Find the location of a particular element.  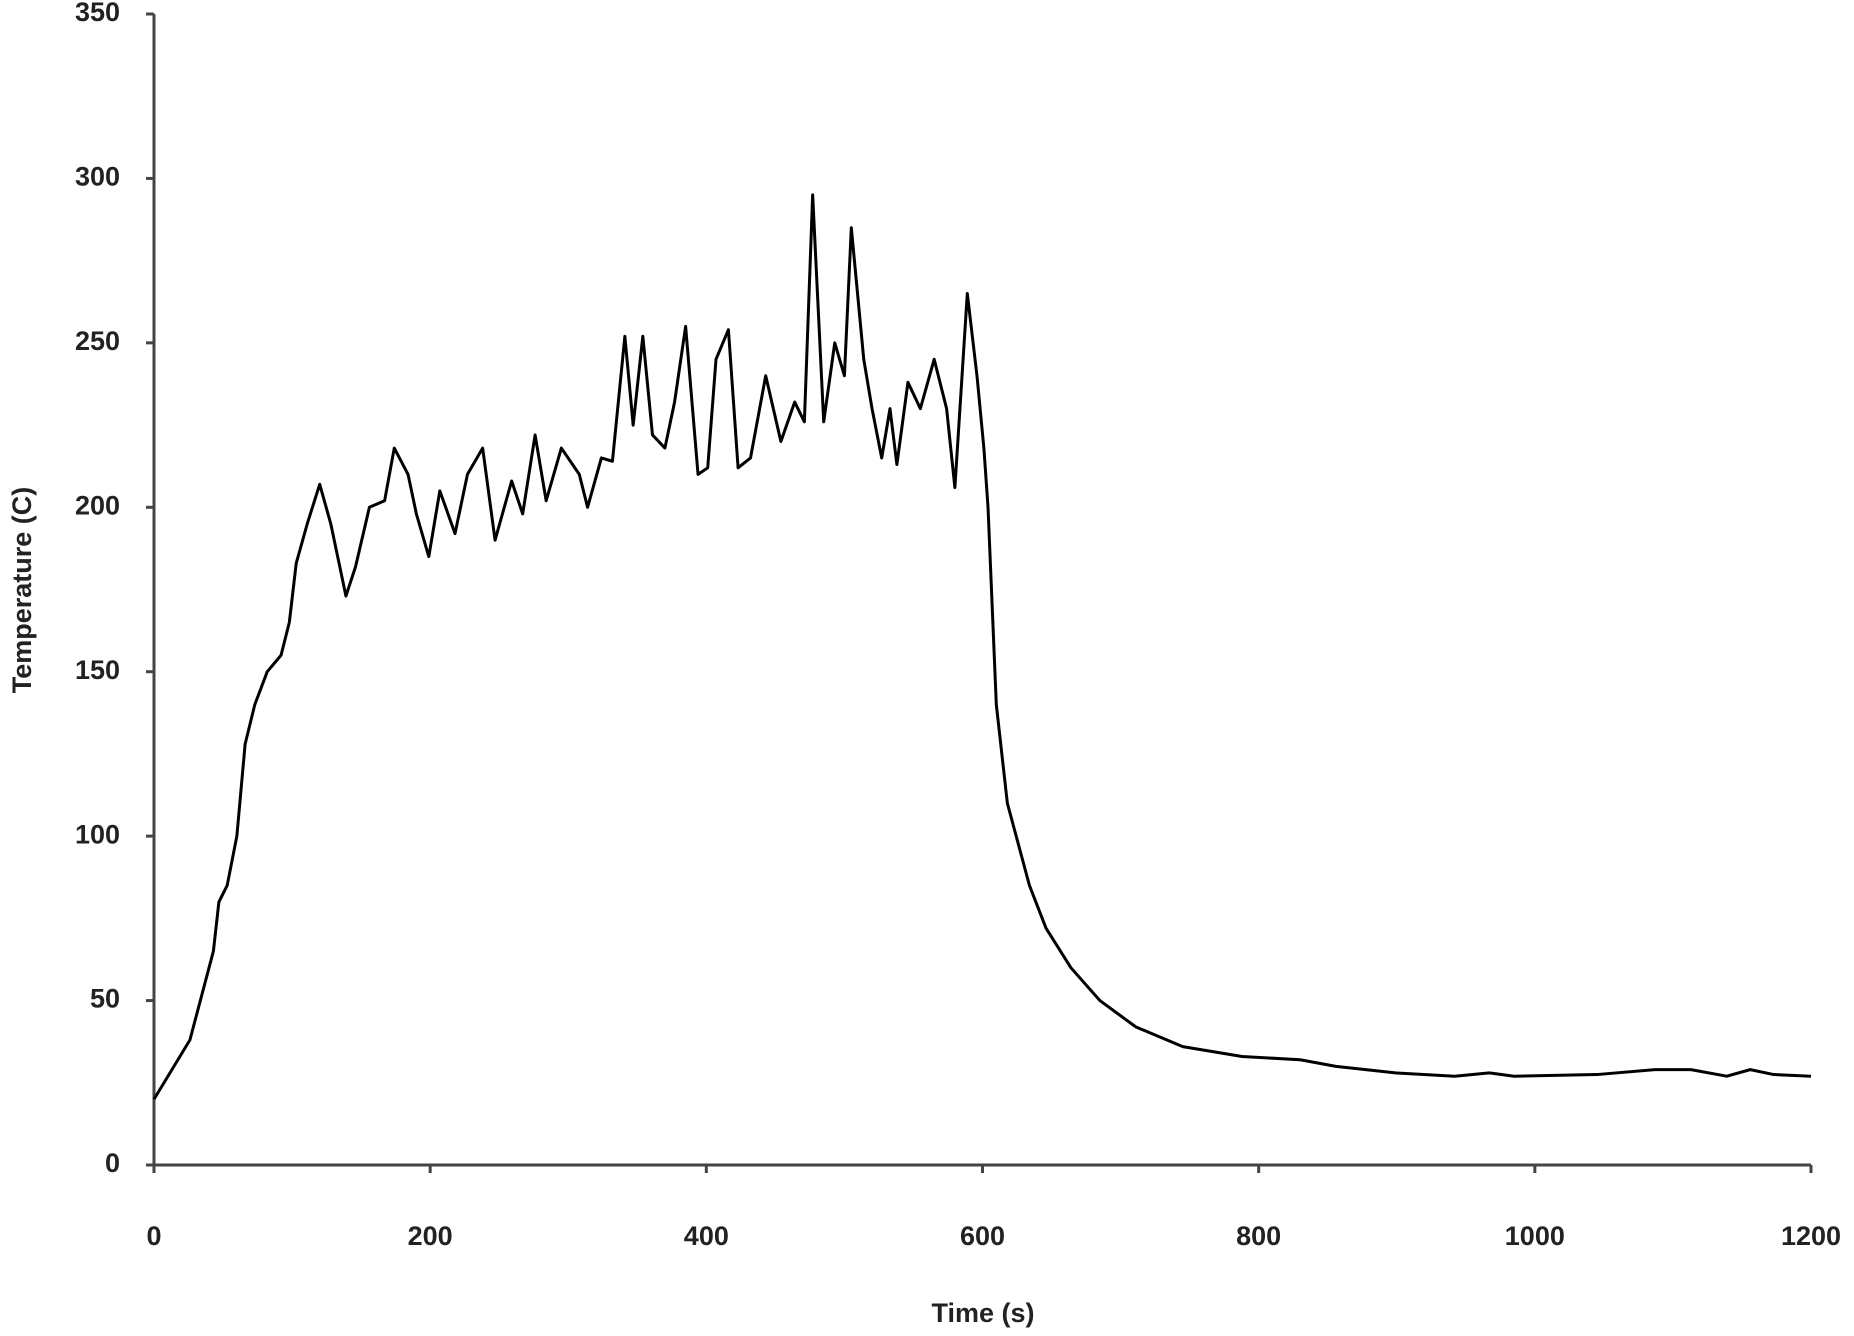

x-tick-label: 800 is located at coordinates (1258, 1236).